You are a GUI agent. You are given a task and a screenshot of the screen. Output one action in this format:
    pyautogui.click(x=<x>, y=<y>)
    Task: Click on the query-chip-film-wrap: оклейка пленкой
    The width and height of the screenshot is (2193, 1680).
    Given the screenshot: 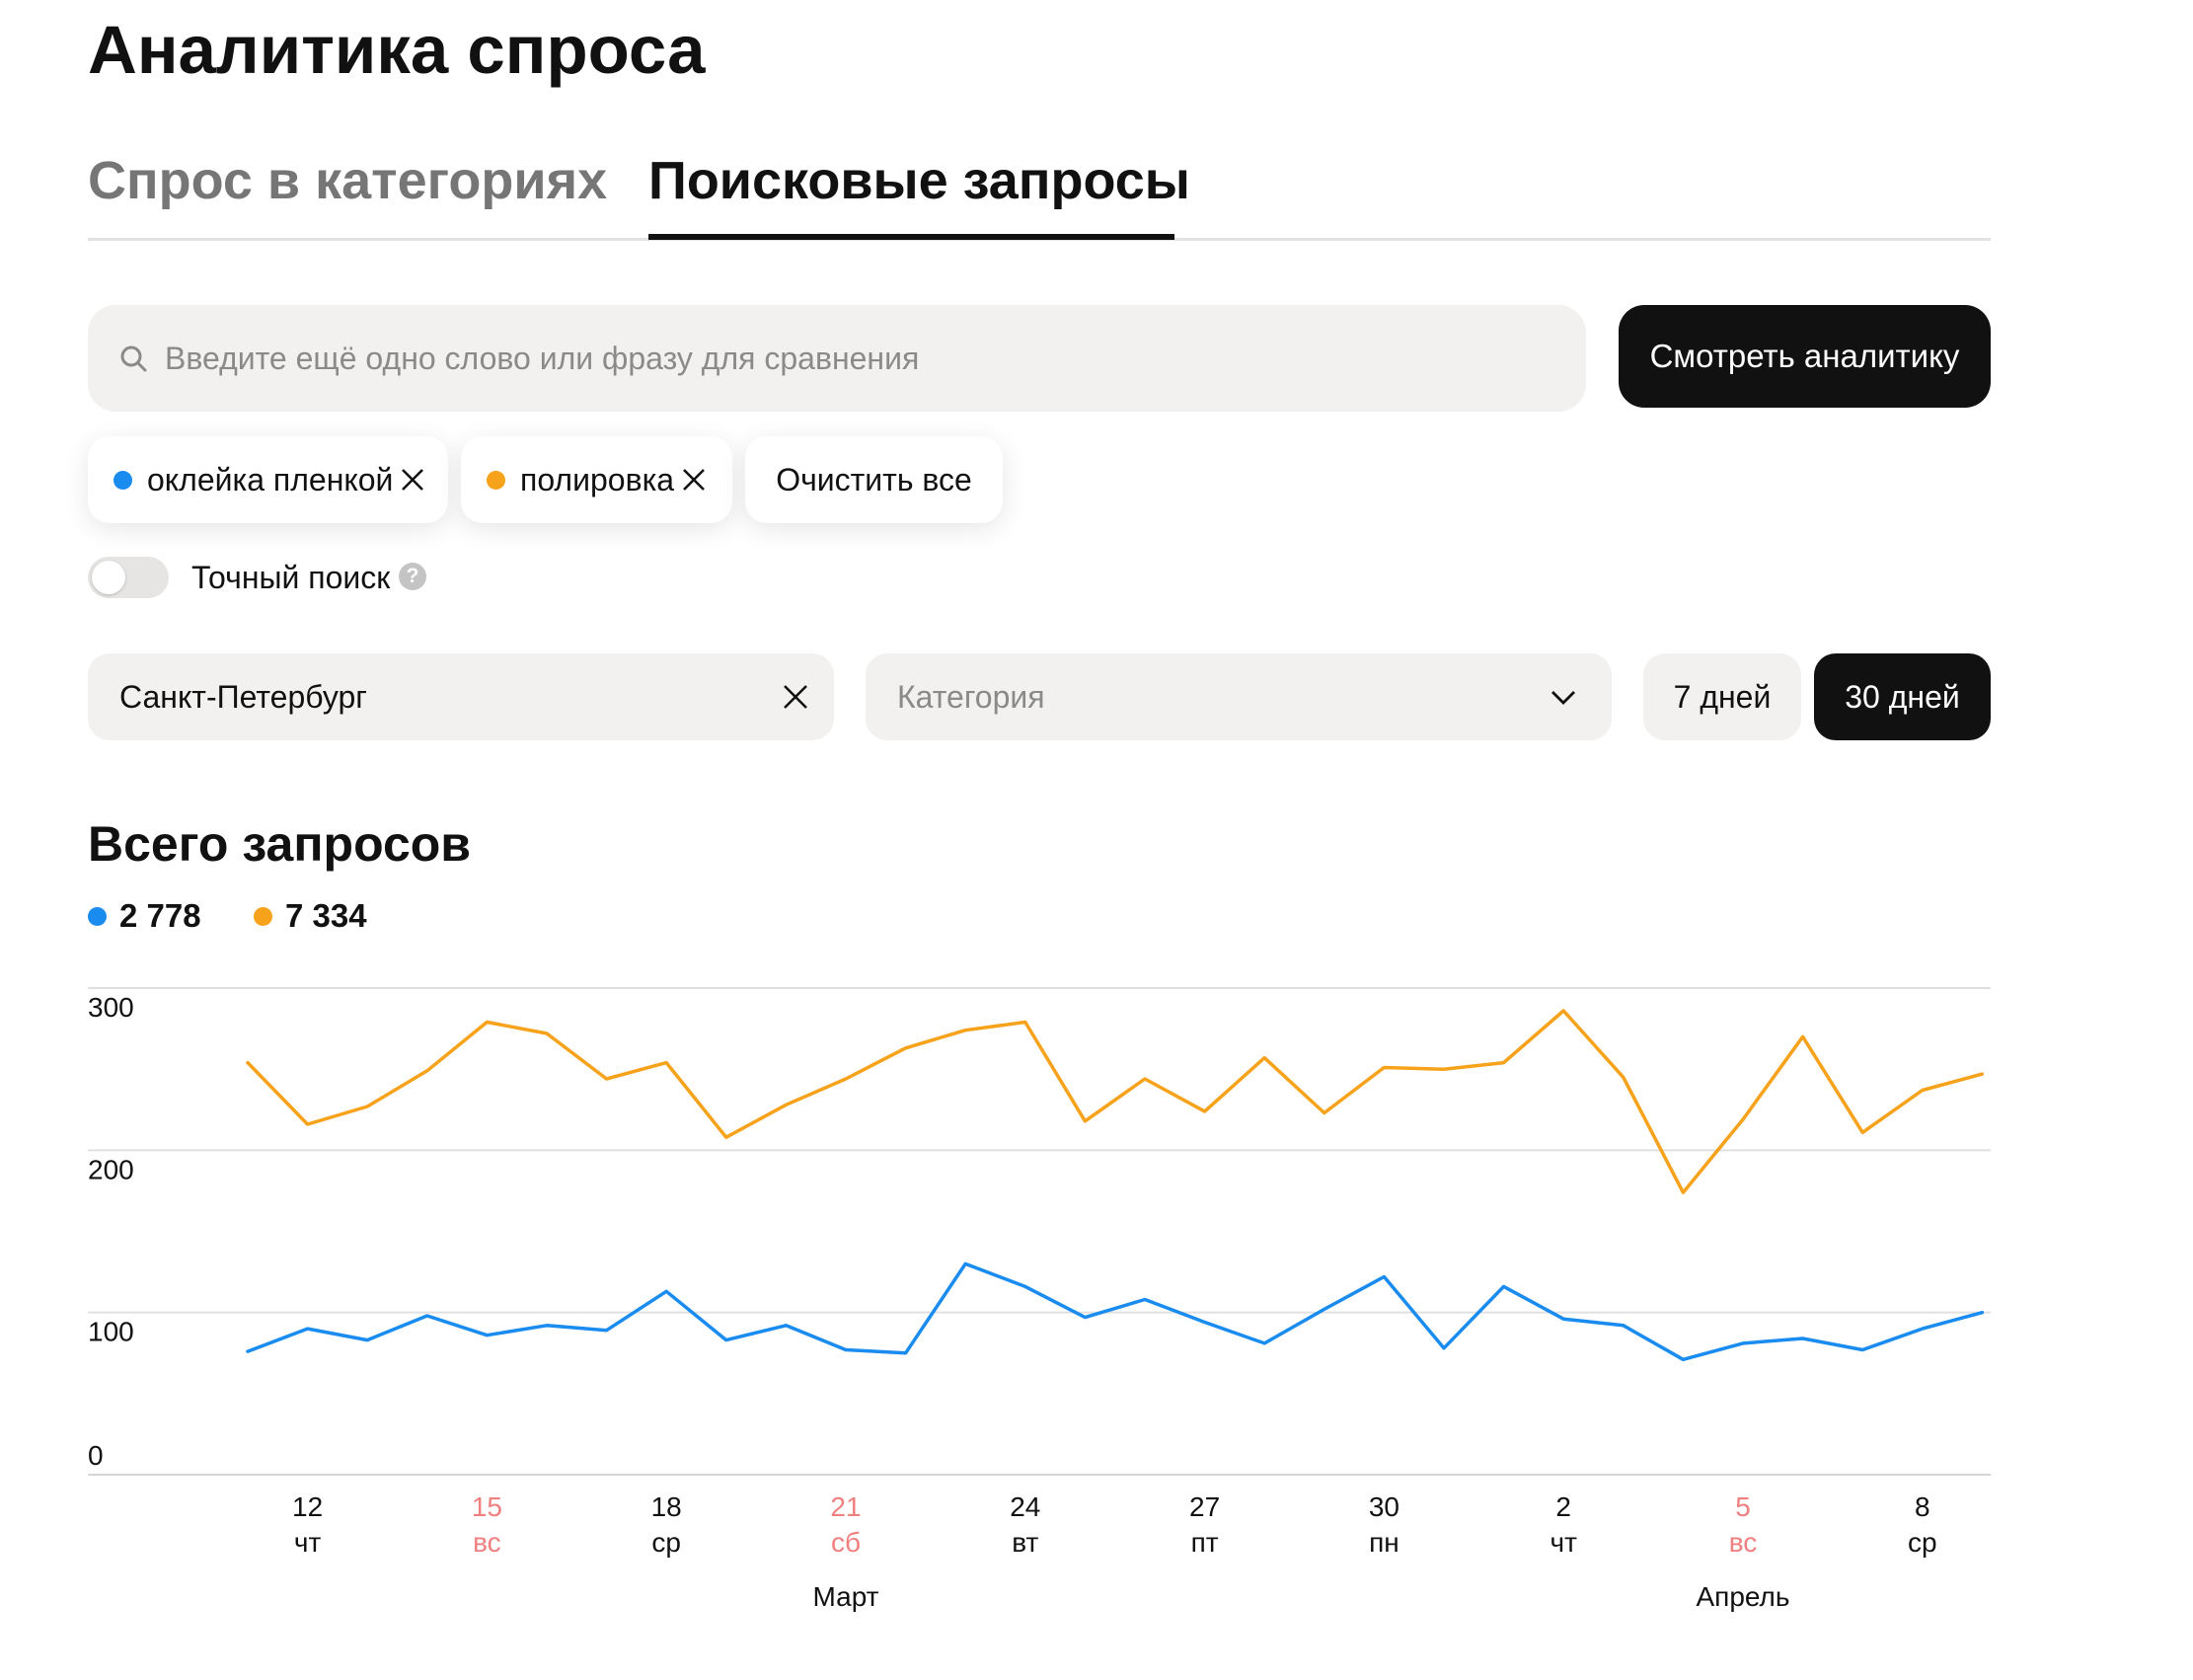 What is the action you would take?
    pyautogui.click(x=268, y=479)
    